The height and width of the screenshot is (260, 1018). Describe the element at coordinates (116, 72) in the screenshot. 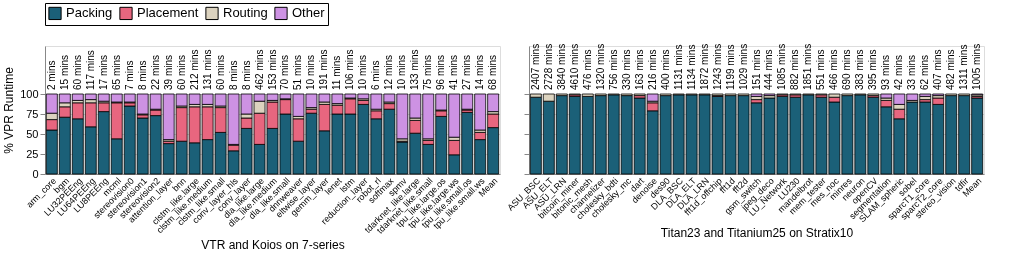

I see `annotation: 65 mins` at that location.